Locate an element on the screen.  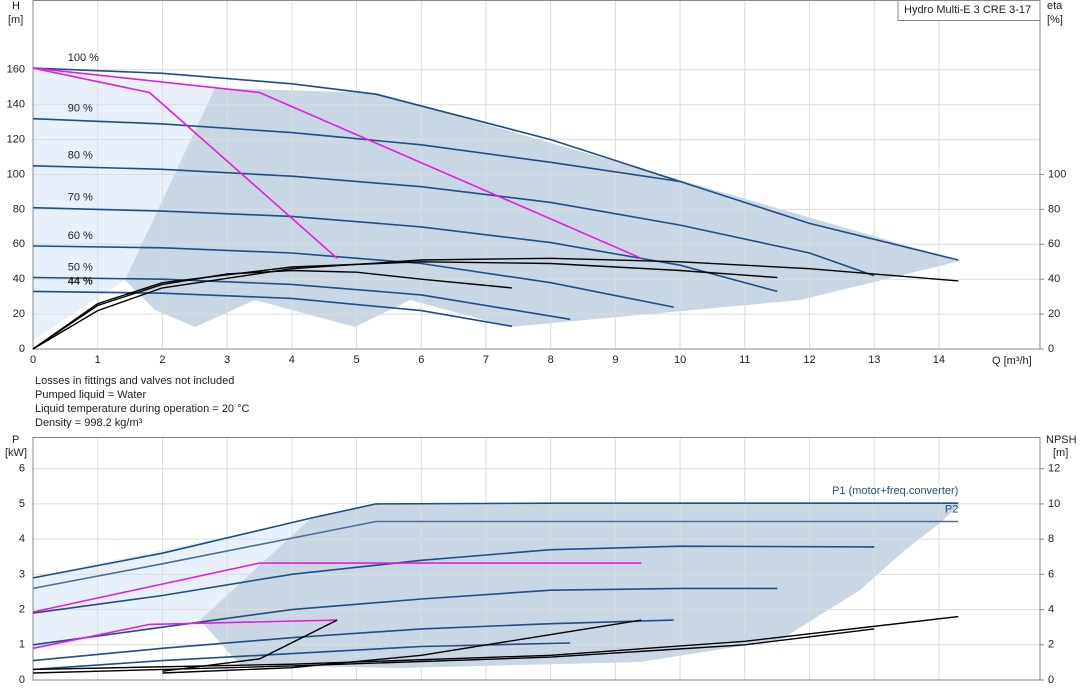
model-box is located at coordinates (969, 10).